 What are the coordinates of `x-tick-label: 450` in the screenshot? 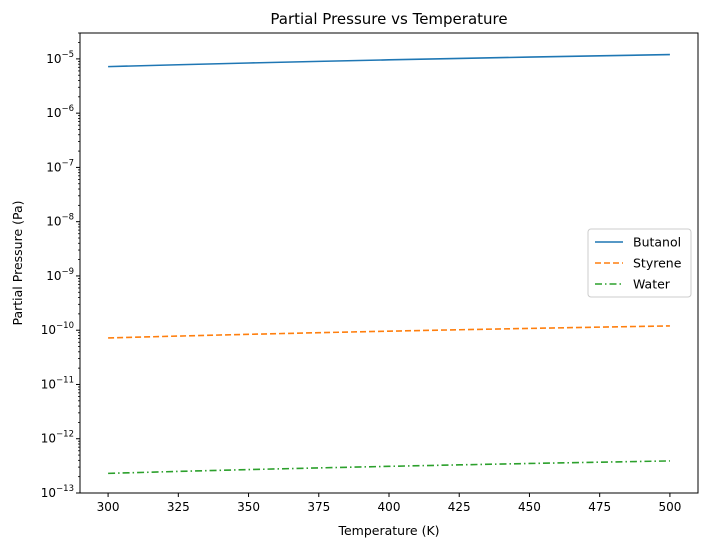 It's located at (529, 507).